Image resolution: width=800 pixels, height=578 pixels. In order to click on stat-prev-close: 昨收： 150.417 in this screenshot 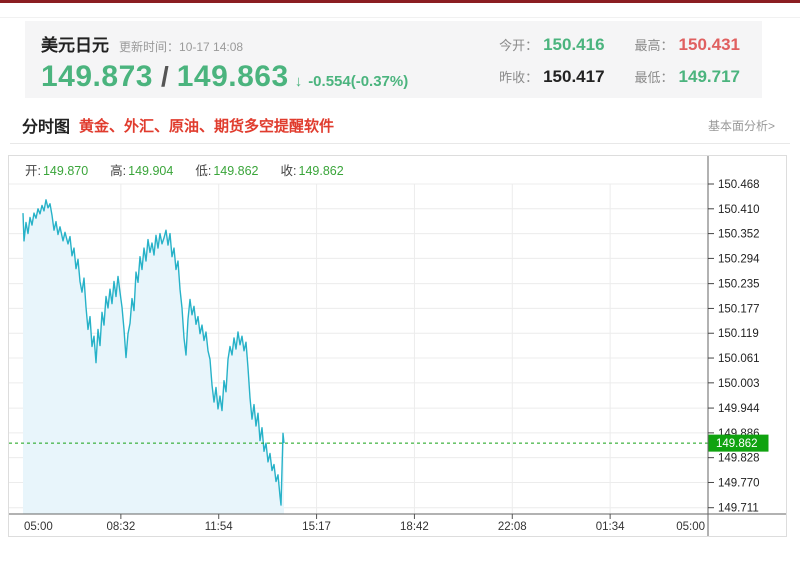, I will do `click(552, 76)`.